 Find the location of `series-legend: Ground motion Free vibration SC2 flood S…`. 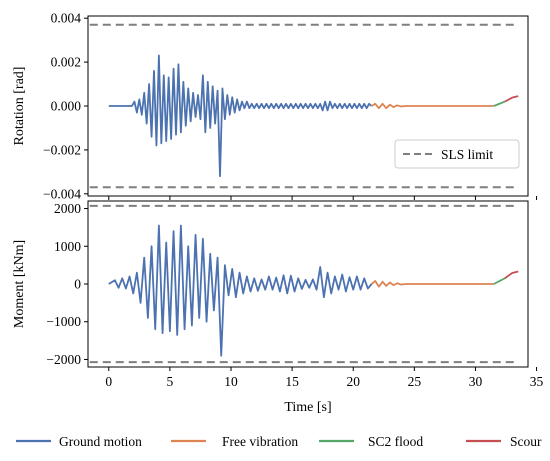

series-legend: Ground motion Free vibration SC2 flood S… is located at coordinates (279, 441).